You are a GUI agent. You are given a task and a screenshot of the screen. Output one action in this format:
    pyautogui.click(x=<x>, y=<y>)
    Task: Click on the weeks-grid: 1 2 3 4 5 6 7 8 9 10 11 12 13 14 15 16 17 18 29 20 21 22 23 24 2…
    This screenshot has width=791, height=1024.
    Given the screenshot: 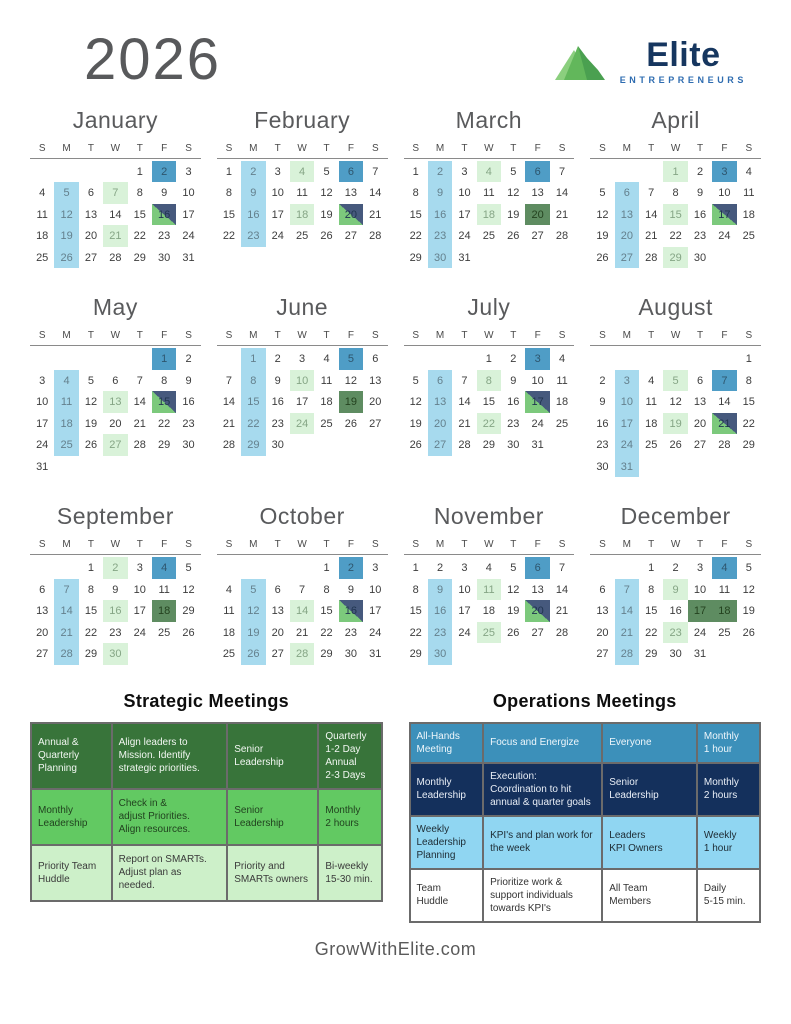 What is the action you would take?
    pyautogui.click(x=115, y=611)
    